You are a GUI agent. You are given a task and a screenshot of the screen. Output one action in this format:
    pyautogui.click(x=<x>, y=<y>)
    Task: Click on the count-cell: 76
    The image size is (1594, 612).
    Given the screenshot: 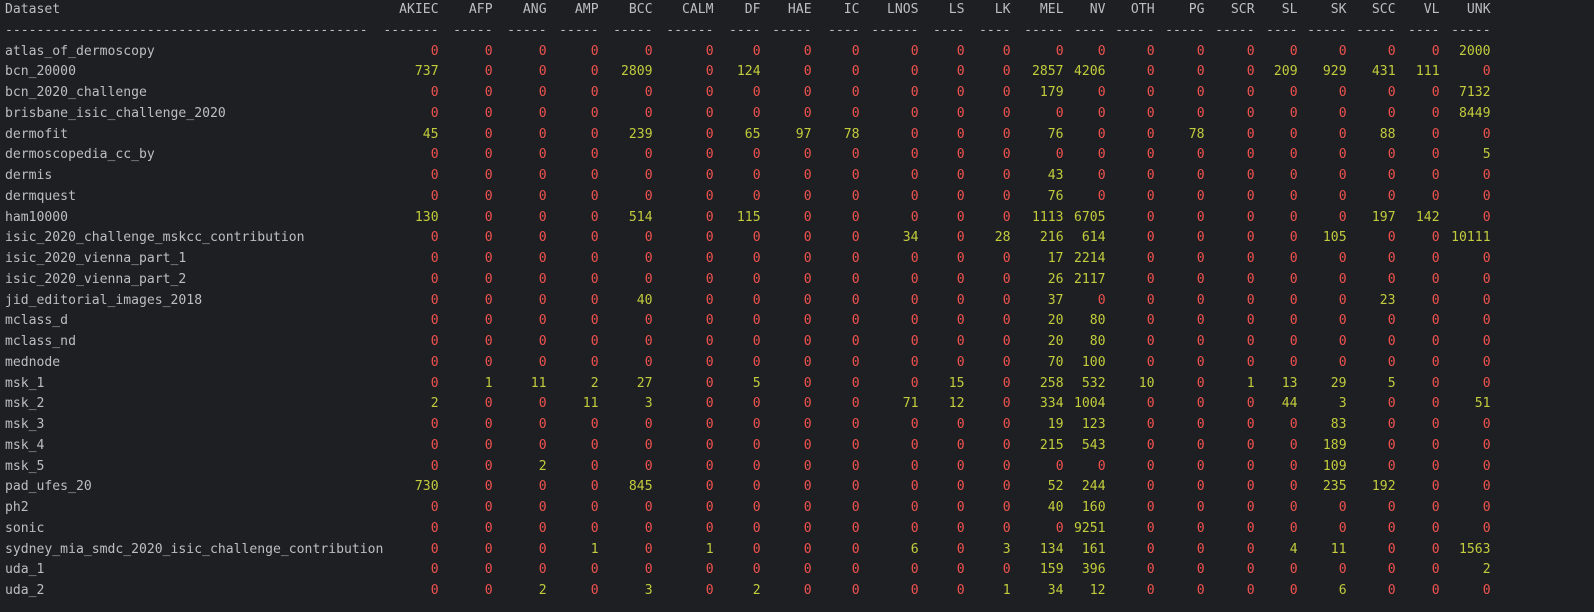 What is the action you would take?
    pyautogui.click(x=1055, y=196)
    